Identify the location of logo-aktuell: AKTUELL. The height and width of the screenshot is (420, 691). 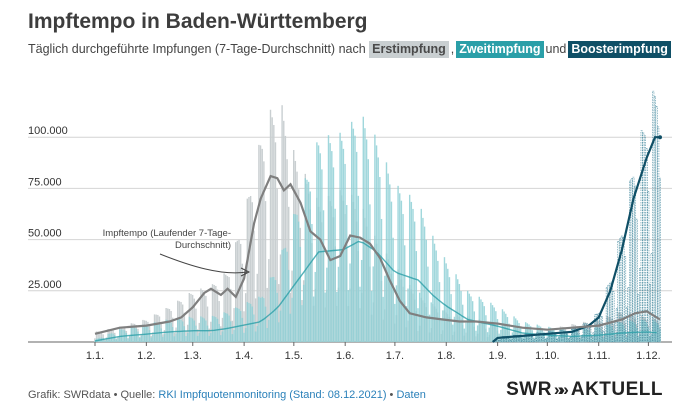
(616, 389).